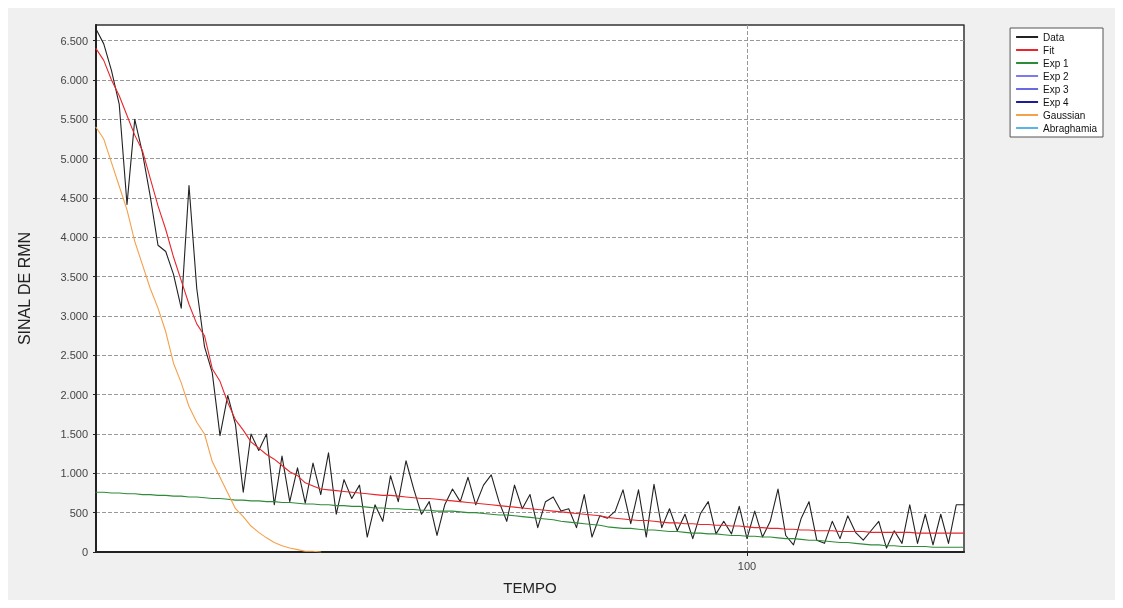 Image resolution: width=1123 pixels, height=608 pixels. What do you see at coordinates (84, 552) in the screenshot?
I see `y-tick-label: 0` at bounding box center [84, 552].